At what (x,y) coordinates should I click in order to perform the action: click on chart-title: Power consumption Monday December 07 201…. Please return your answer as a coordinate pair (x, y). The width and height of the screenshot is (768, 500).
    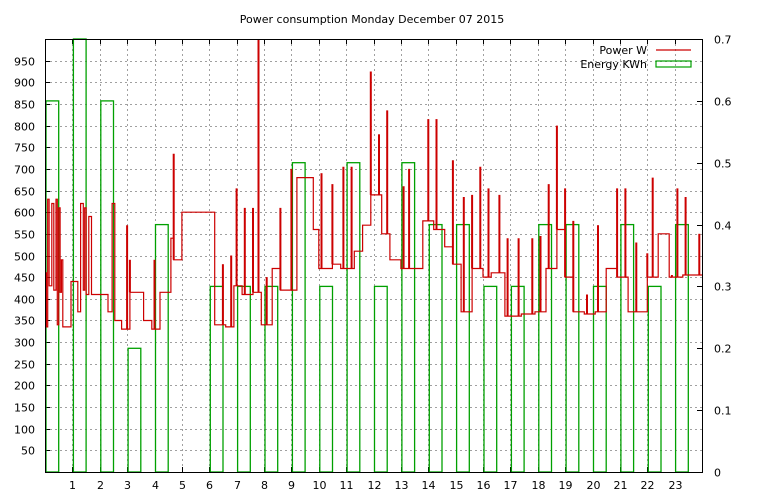
    Looking at the image, I should click on (372, 19).